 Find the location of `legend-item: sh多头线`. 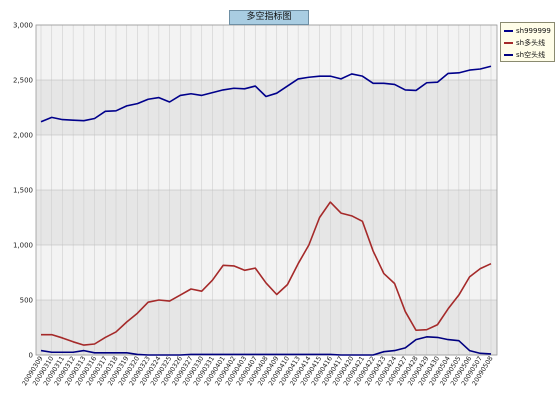

legend-item: sh多头线 is located at coordinates (527, 43).